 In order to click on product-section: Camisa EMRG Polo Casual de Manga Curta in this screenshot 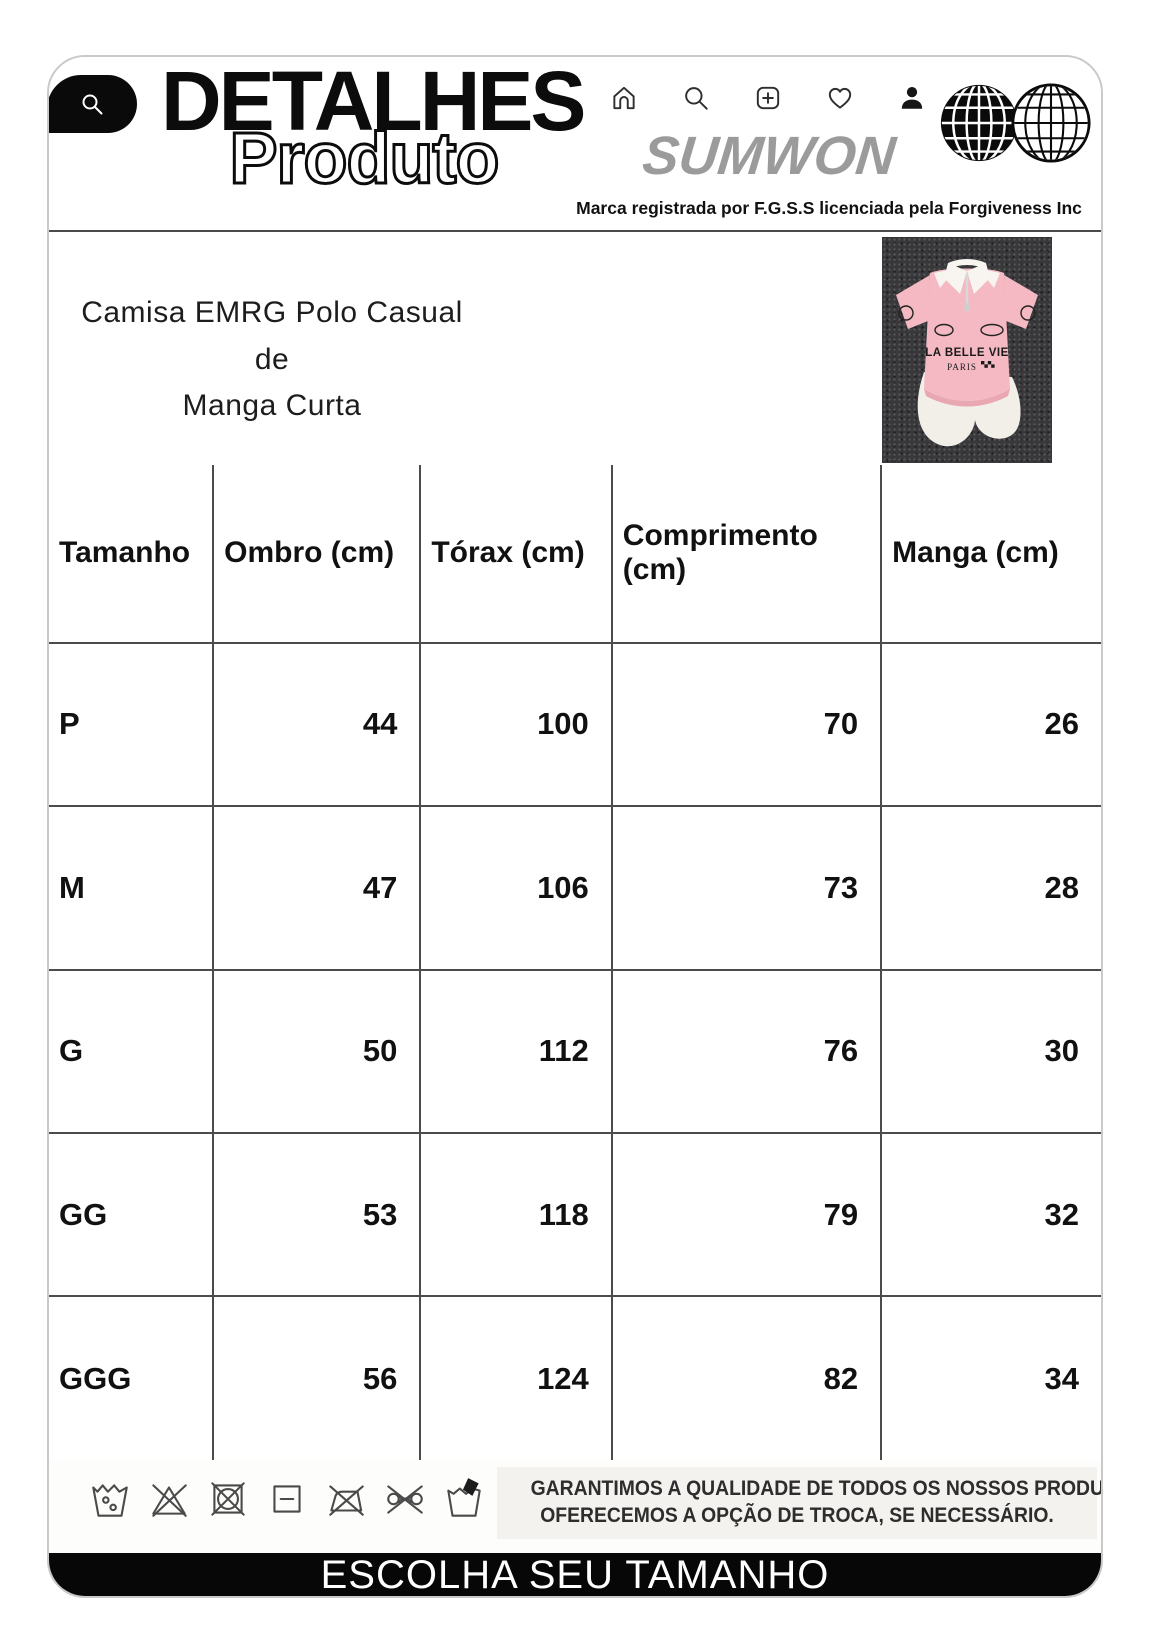, I will do `click(575, 348)`.